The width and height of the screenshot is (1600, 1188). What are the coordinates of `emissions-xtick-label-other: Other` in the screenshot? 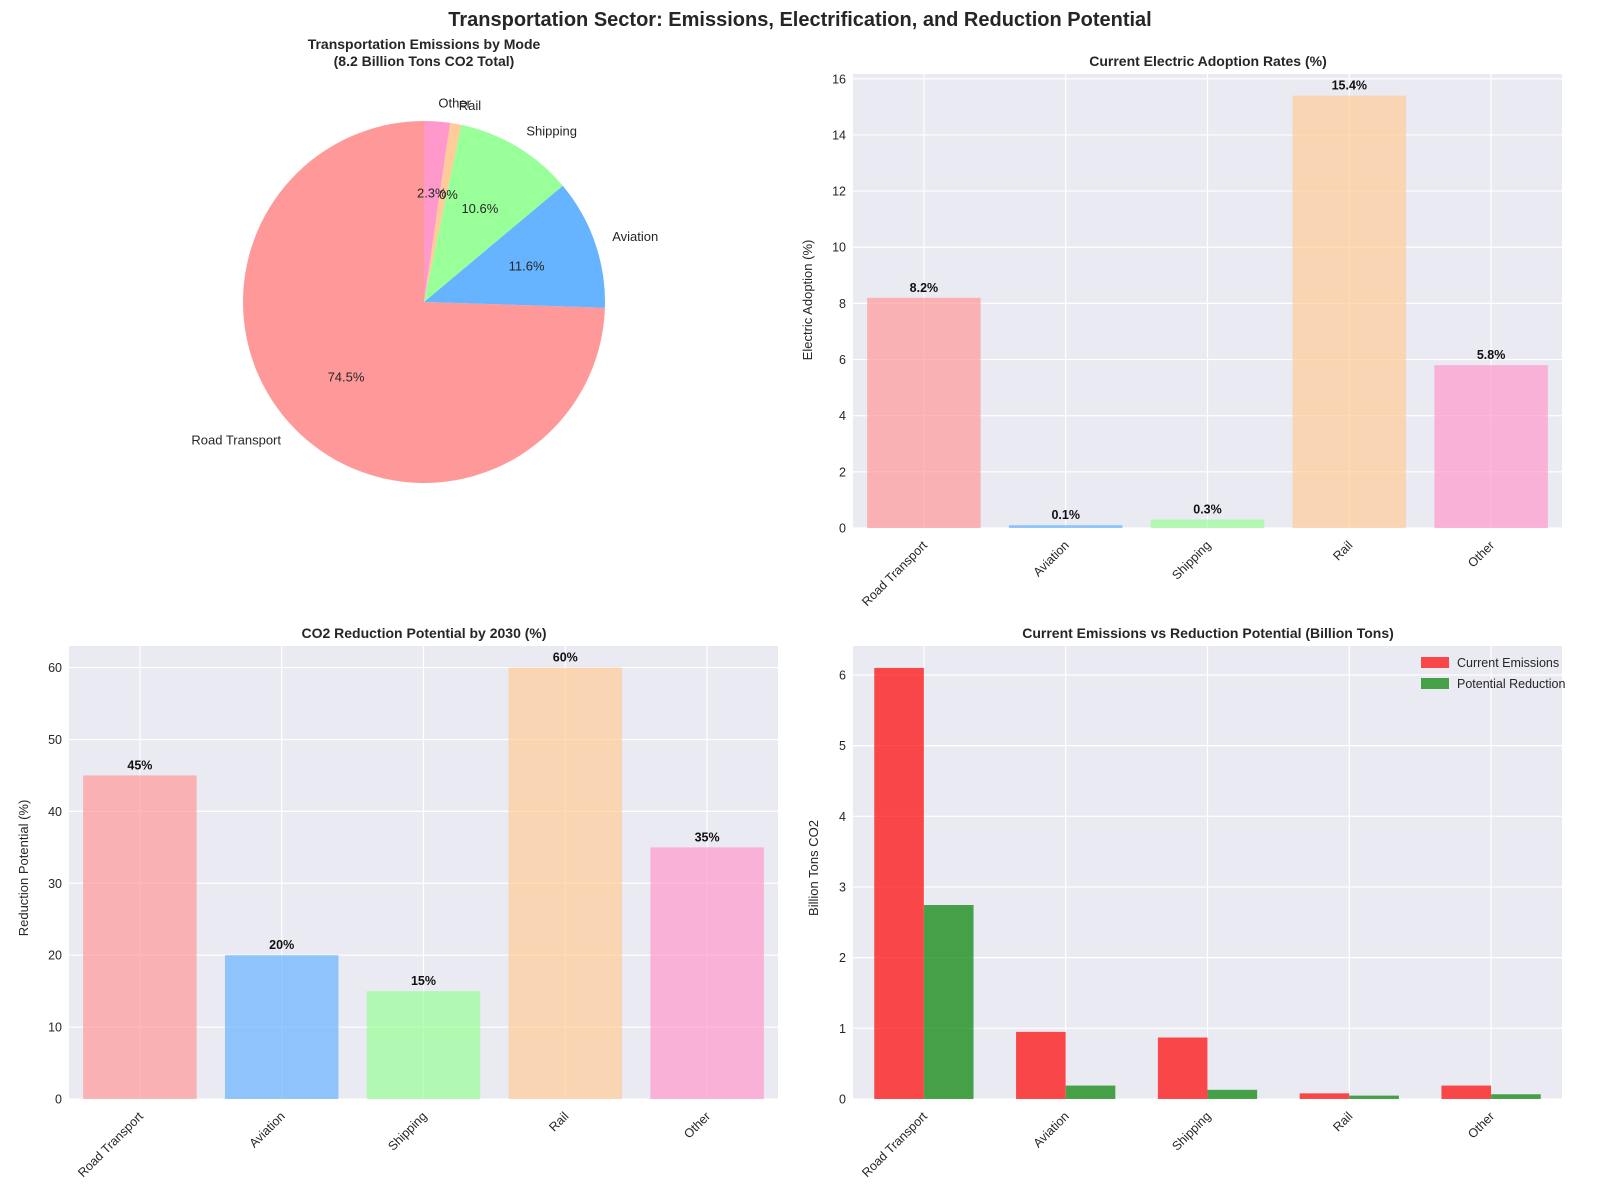 It's located at (1481, 1125).